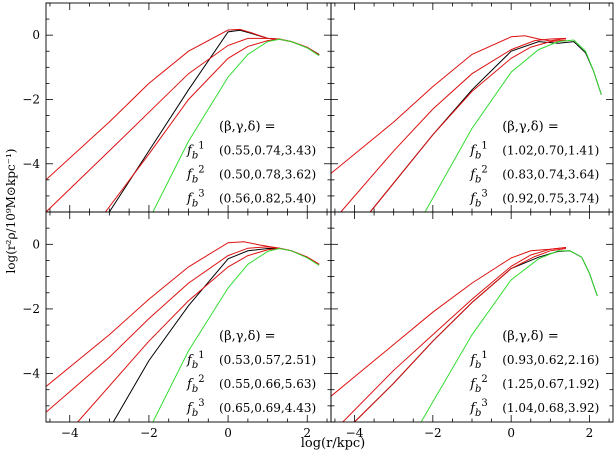 This screenshot has height=456, width=616. What do you see at coordinates (267, 174) in the screenshot?
I see `param-values-2: (0.50,0.78,3.62)` at bounding box center [267, 174].